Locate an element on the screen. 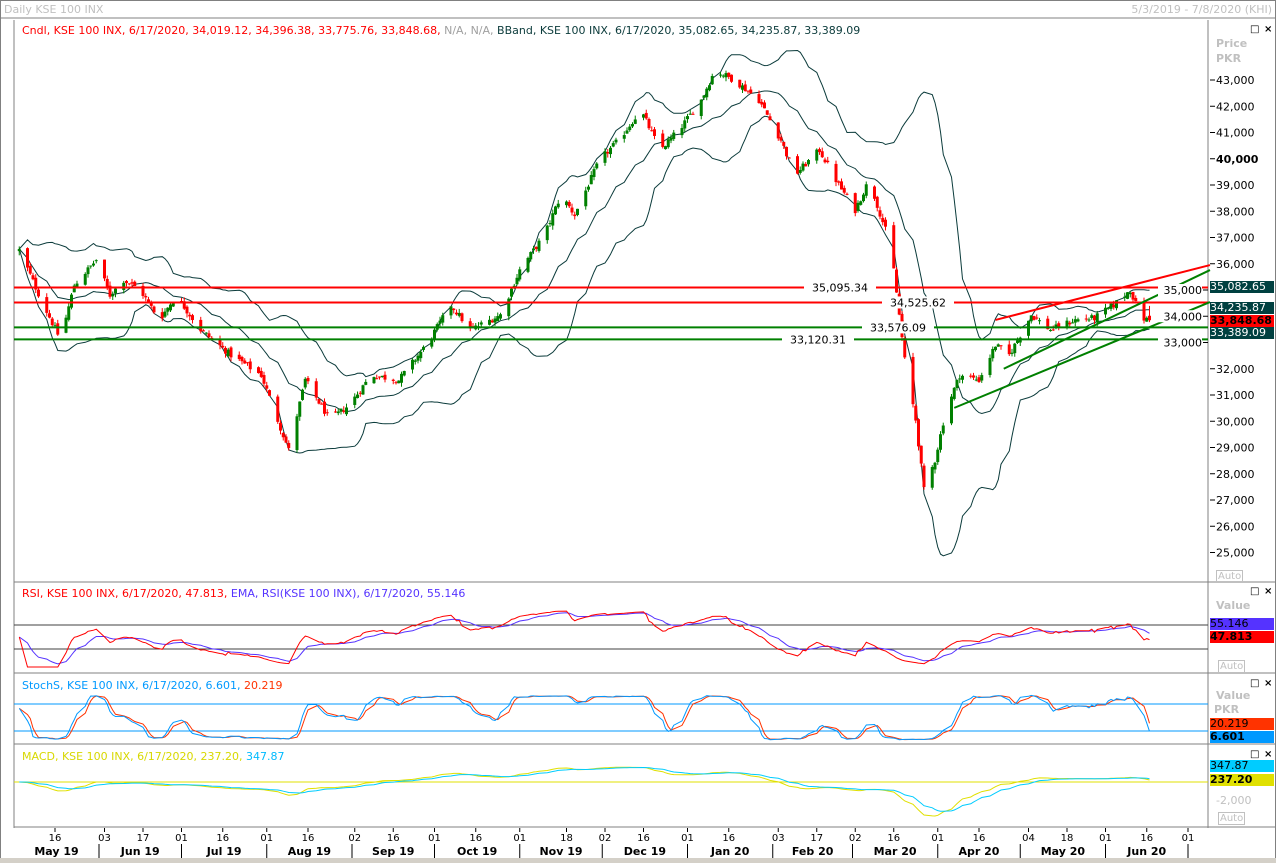 The image size is (1276, 863). macd-axis-tick: -2,000 is located at coordinates (1234, 800).